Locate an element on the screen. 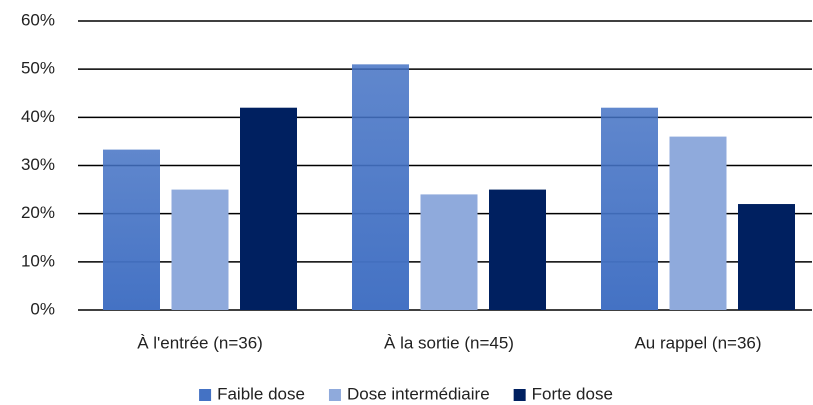  y-tick-label: 40% is located at coordinates (38, 116).